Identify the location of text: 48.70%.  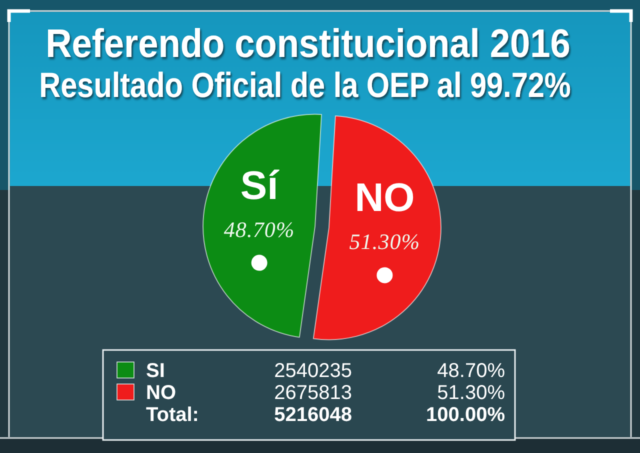
(471, 371).